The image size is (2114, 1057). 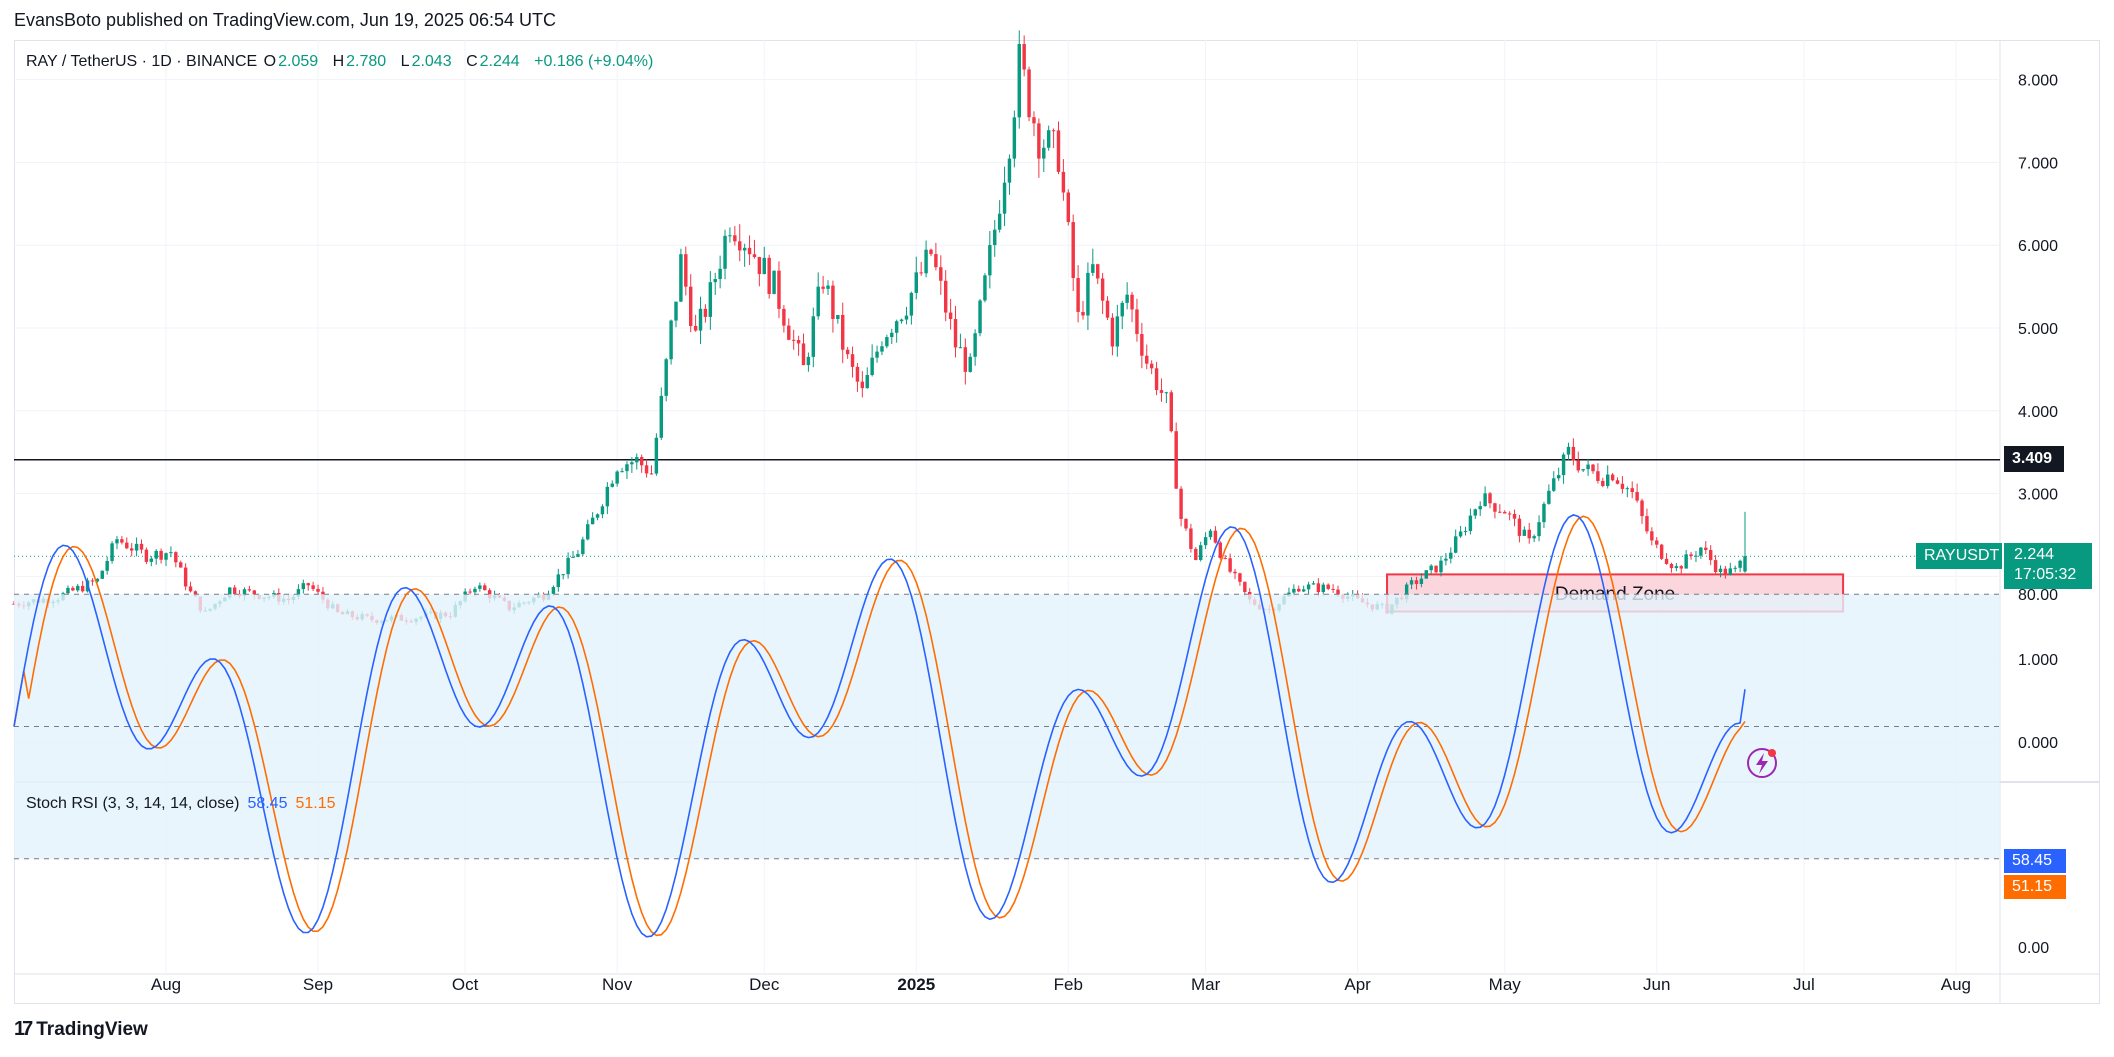 What do you see at coordinates (133, 803) in the screenshot?
I see `indicator-name: Stoch RSI (3, 3, 14, 14, close)` at bounding box center [133, 803].